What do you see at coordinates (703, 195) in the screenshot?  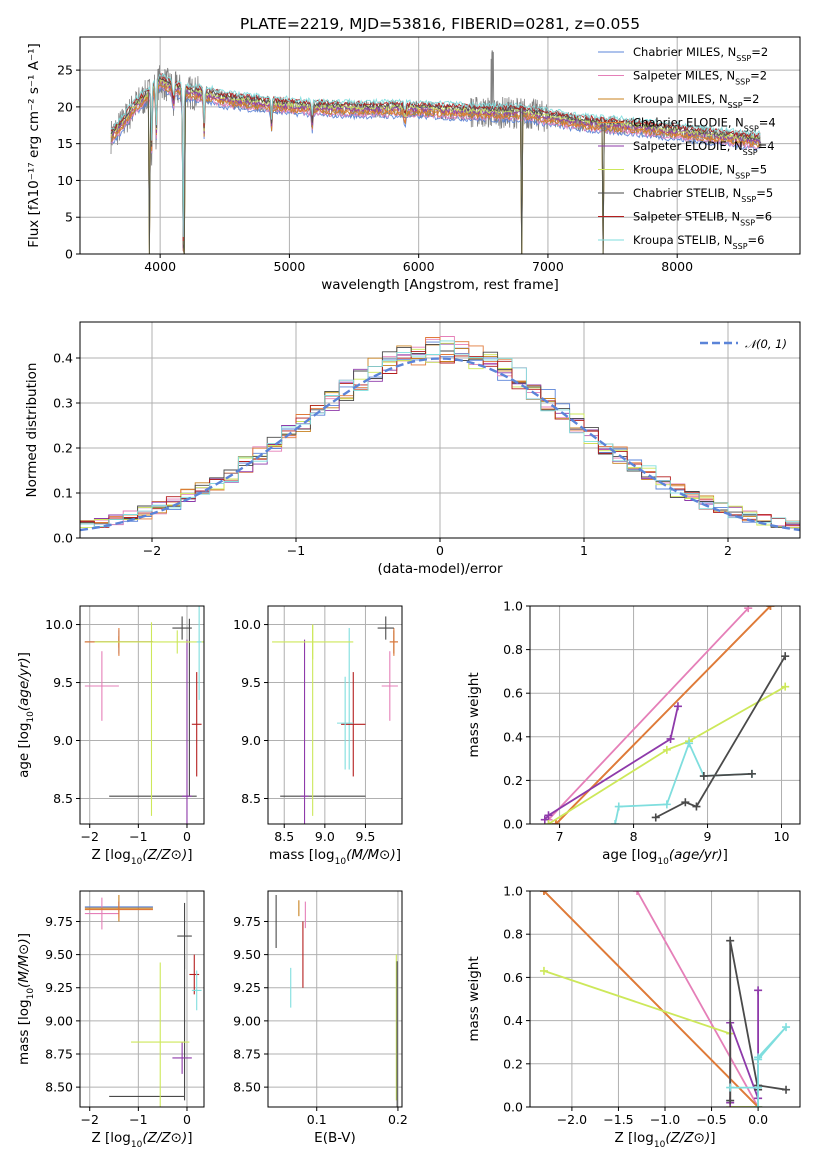 I see `legend-entry: Chabrier STELIB, NSSP=5` at bounding box center [703, 195].